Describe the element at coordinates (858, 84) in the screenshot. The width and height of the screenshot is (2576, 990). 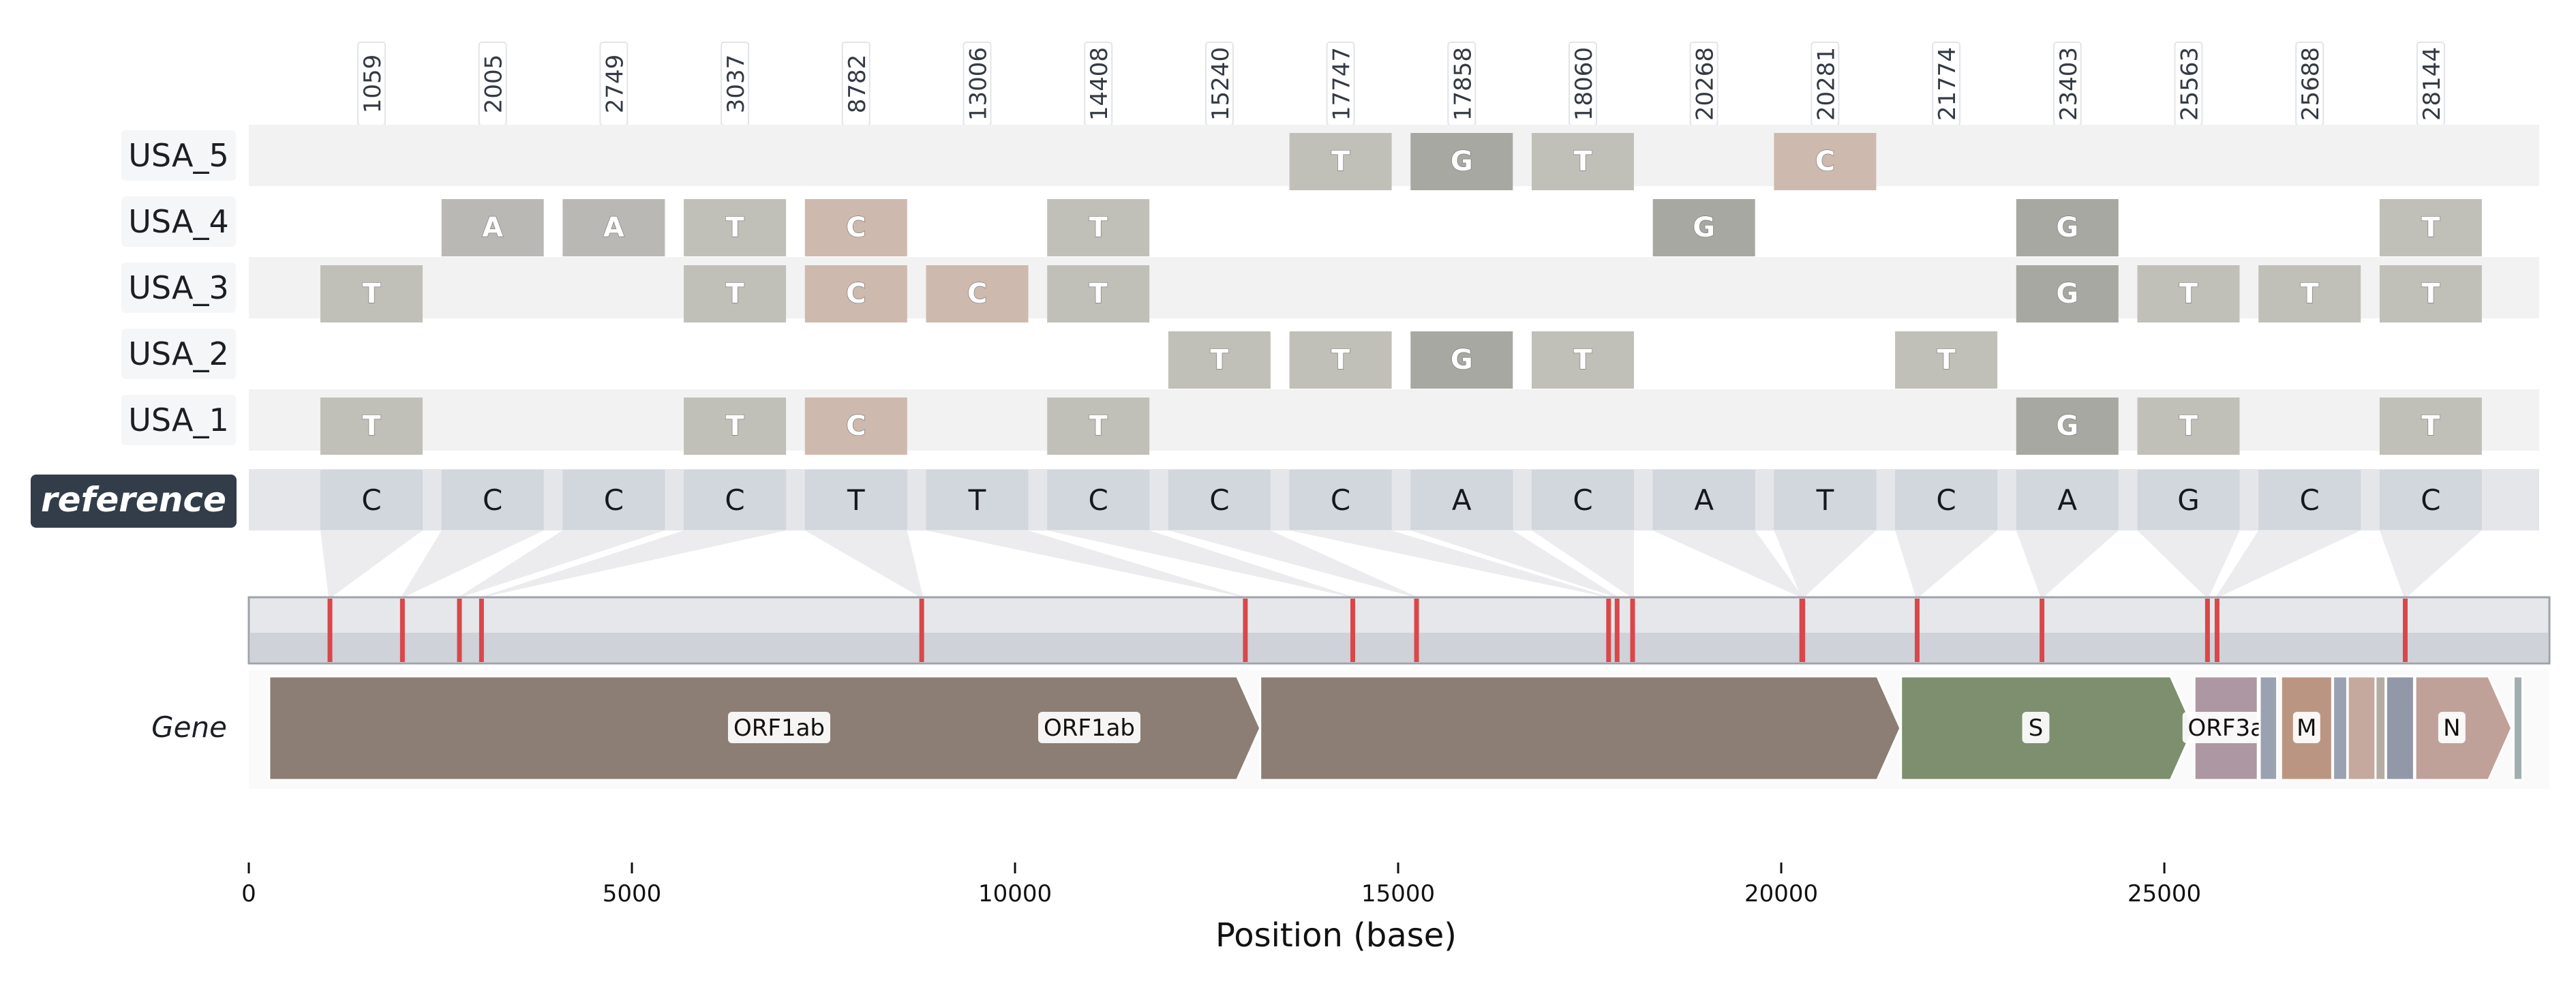
I see `position-label: 8782` at that location.